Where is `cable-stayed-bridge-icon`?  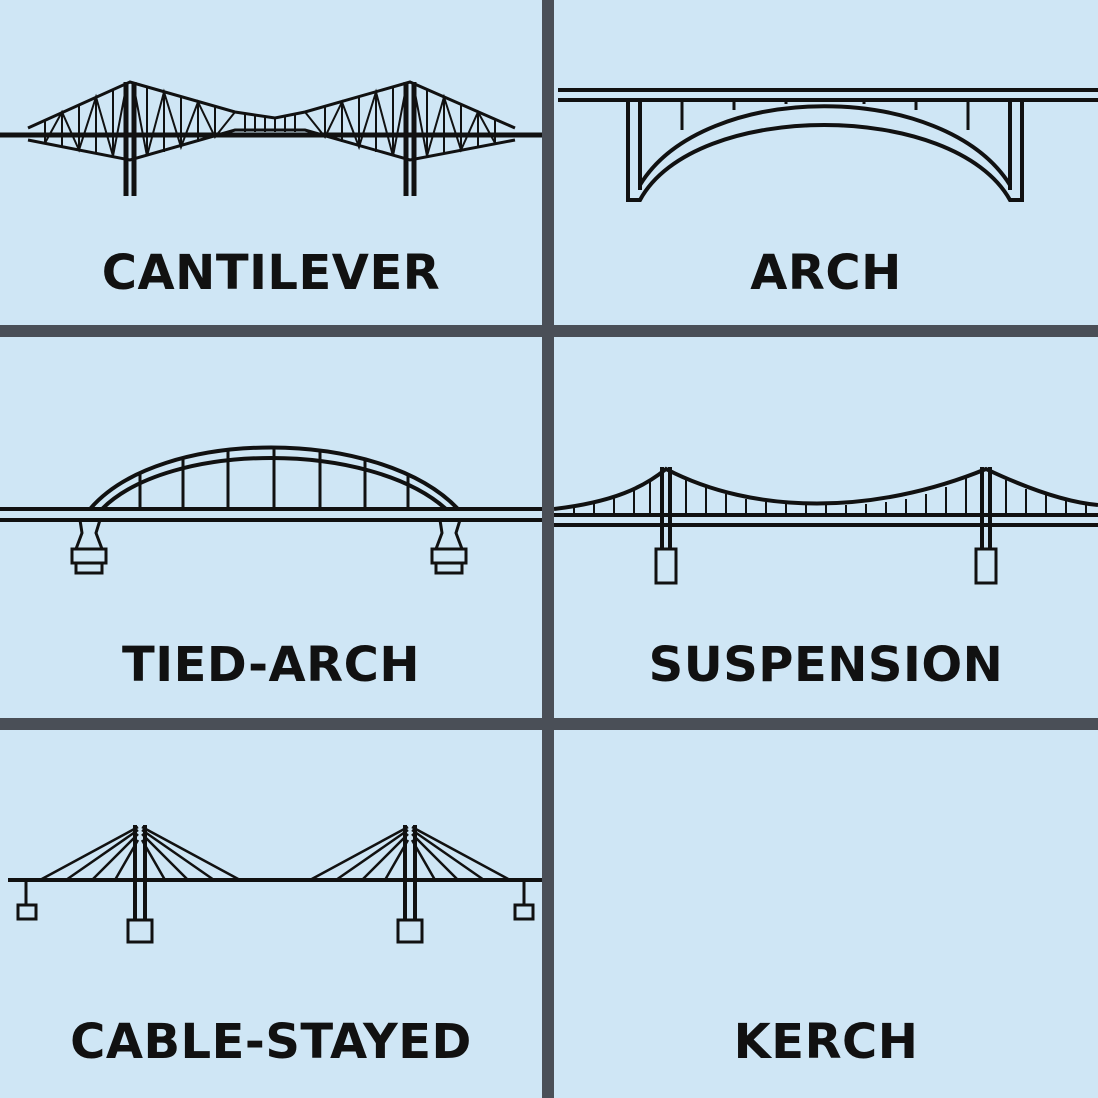
cable-stayed-bridge-icon is located at coordinates (275, 884).